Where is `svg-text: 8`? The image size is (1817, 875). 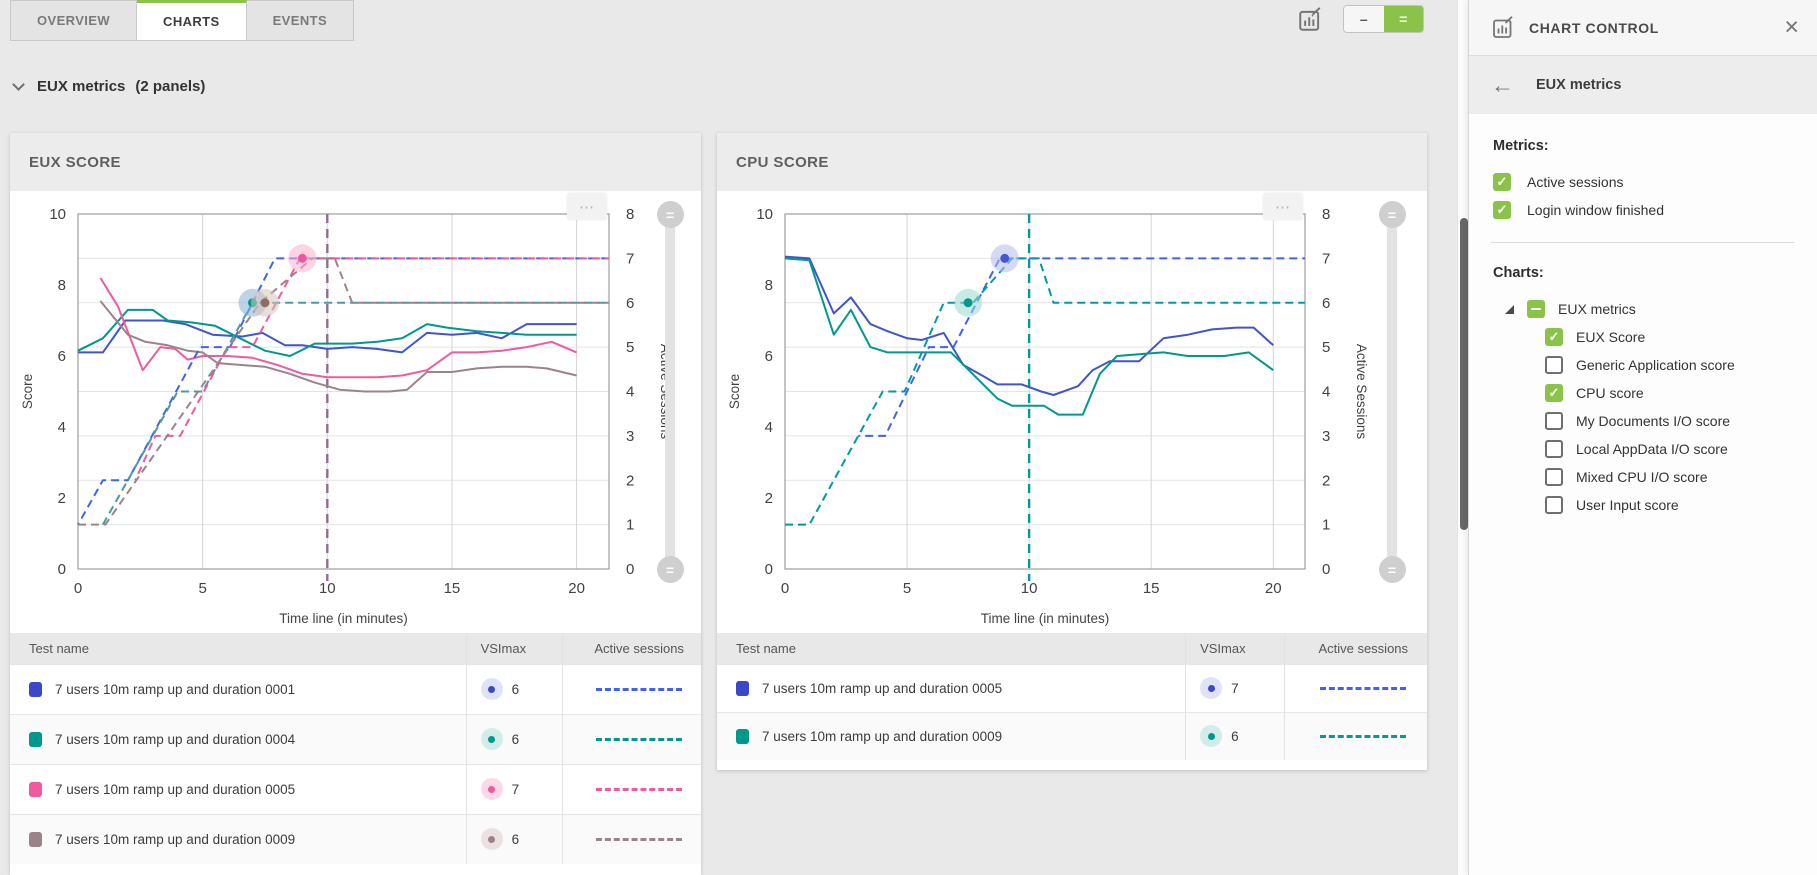 svg-text: 8 is located at coordinates (630, 214).